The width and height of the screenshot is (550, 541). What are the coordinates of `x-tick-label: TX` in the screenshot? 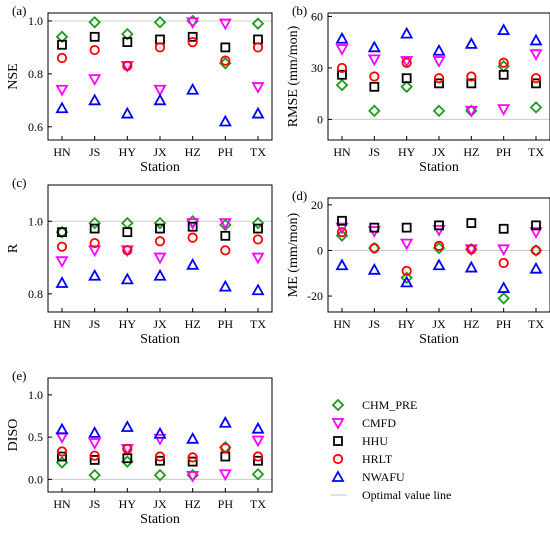 It's located at (536, 152).